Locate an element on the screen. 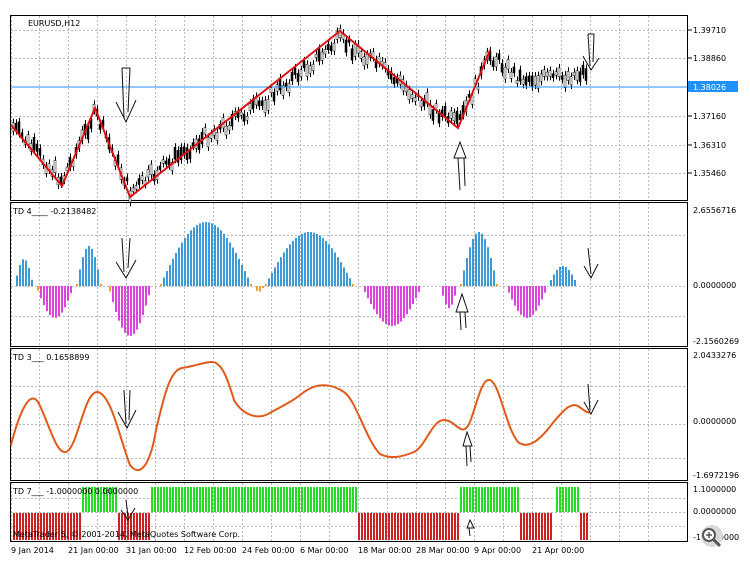  td7-panel is located at coordinates (349, 512).